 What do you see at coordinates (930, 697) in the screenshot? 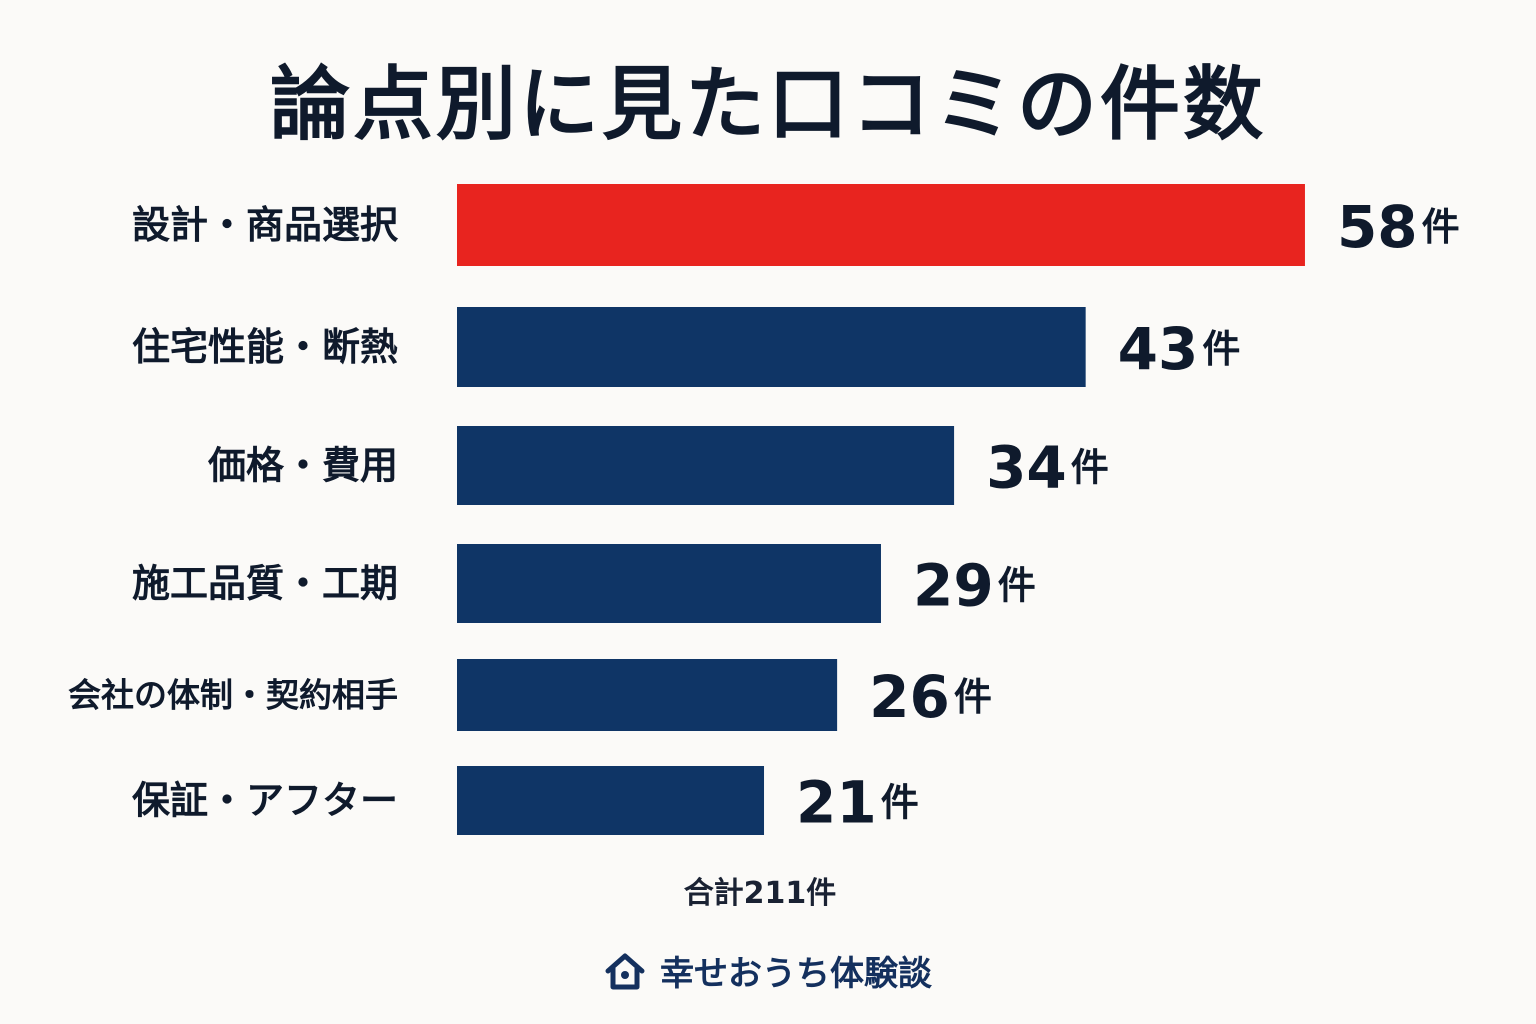
I see `value-label: 26 件` at bounding box center [930, 697].